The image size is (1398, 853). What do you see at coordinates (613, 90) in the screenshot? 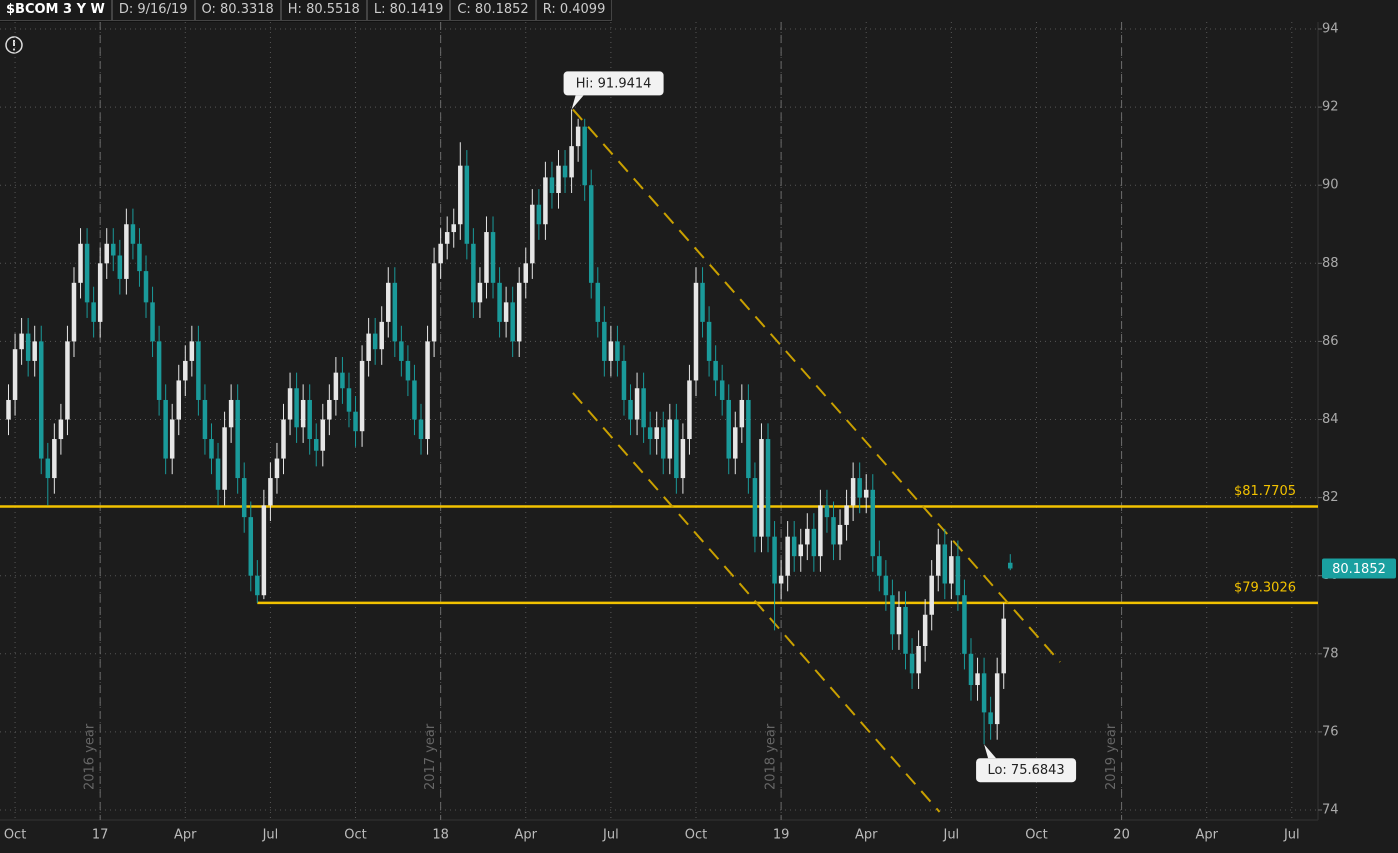
I see `annotation: Hi: 91.9414` at bounding box center [613, 90].